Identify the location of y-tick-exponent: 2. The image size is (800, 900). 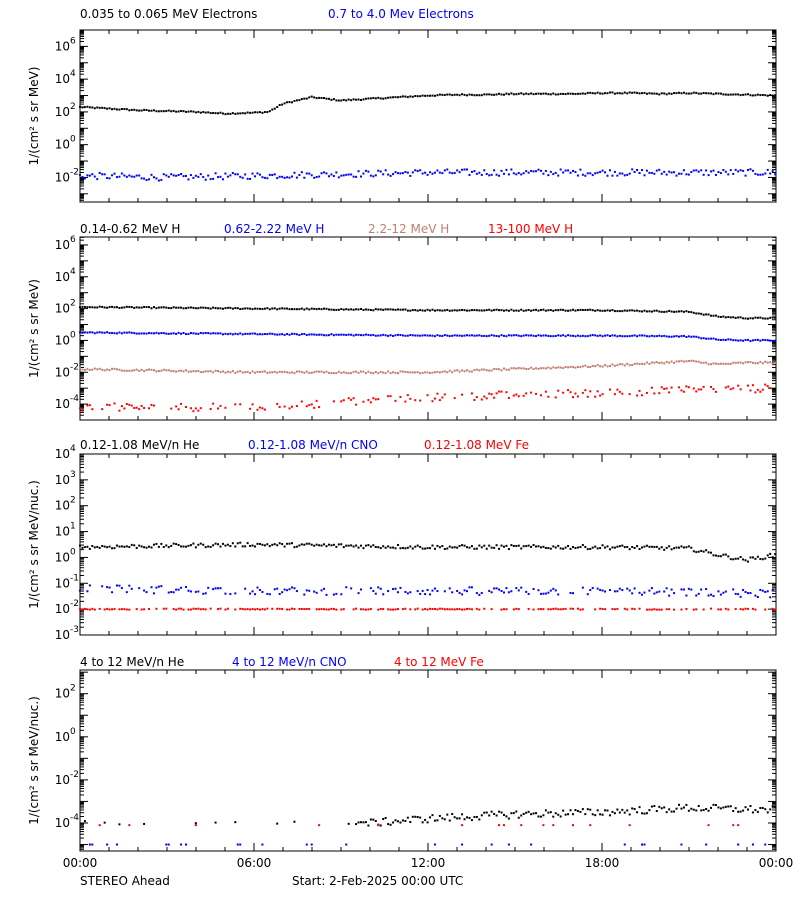
(73, 107).